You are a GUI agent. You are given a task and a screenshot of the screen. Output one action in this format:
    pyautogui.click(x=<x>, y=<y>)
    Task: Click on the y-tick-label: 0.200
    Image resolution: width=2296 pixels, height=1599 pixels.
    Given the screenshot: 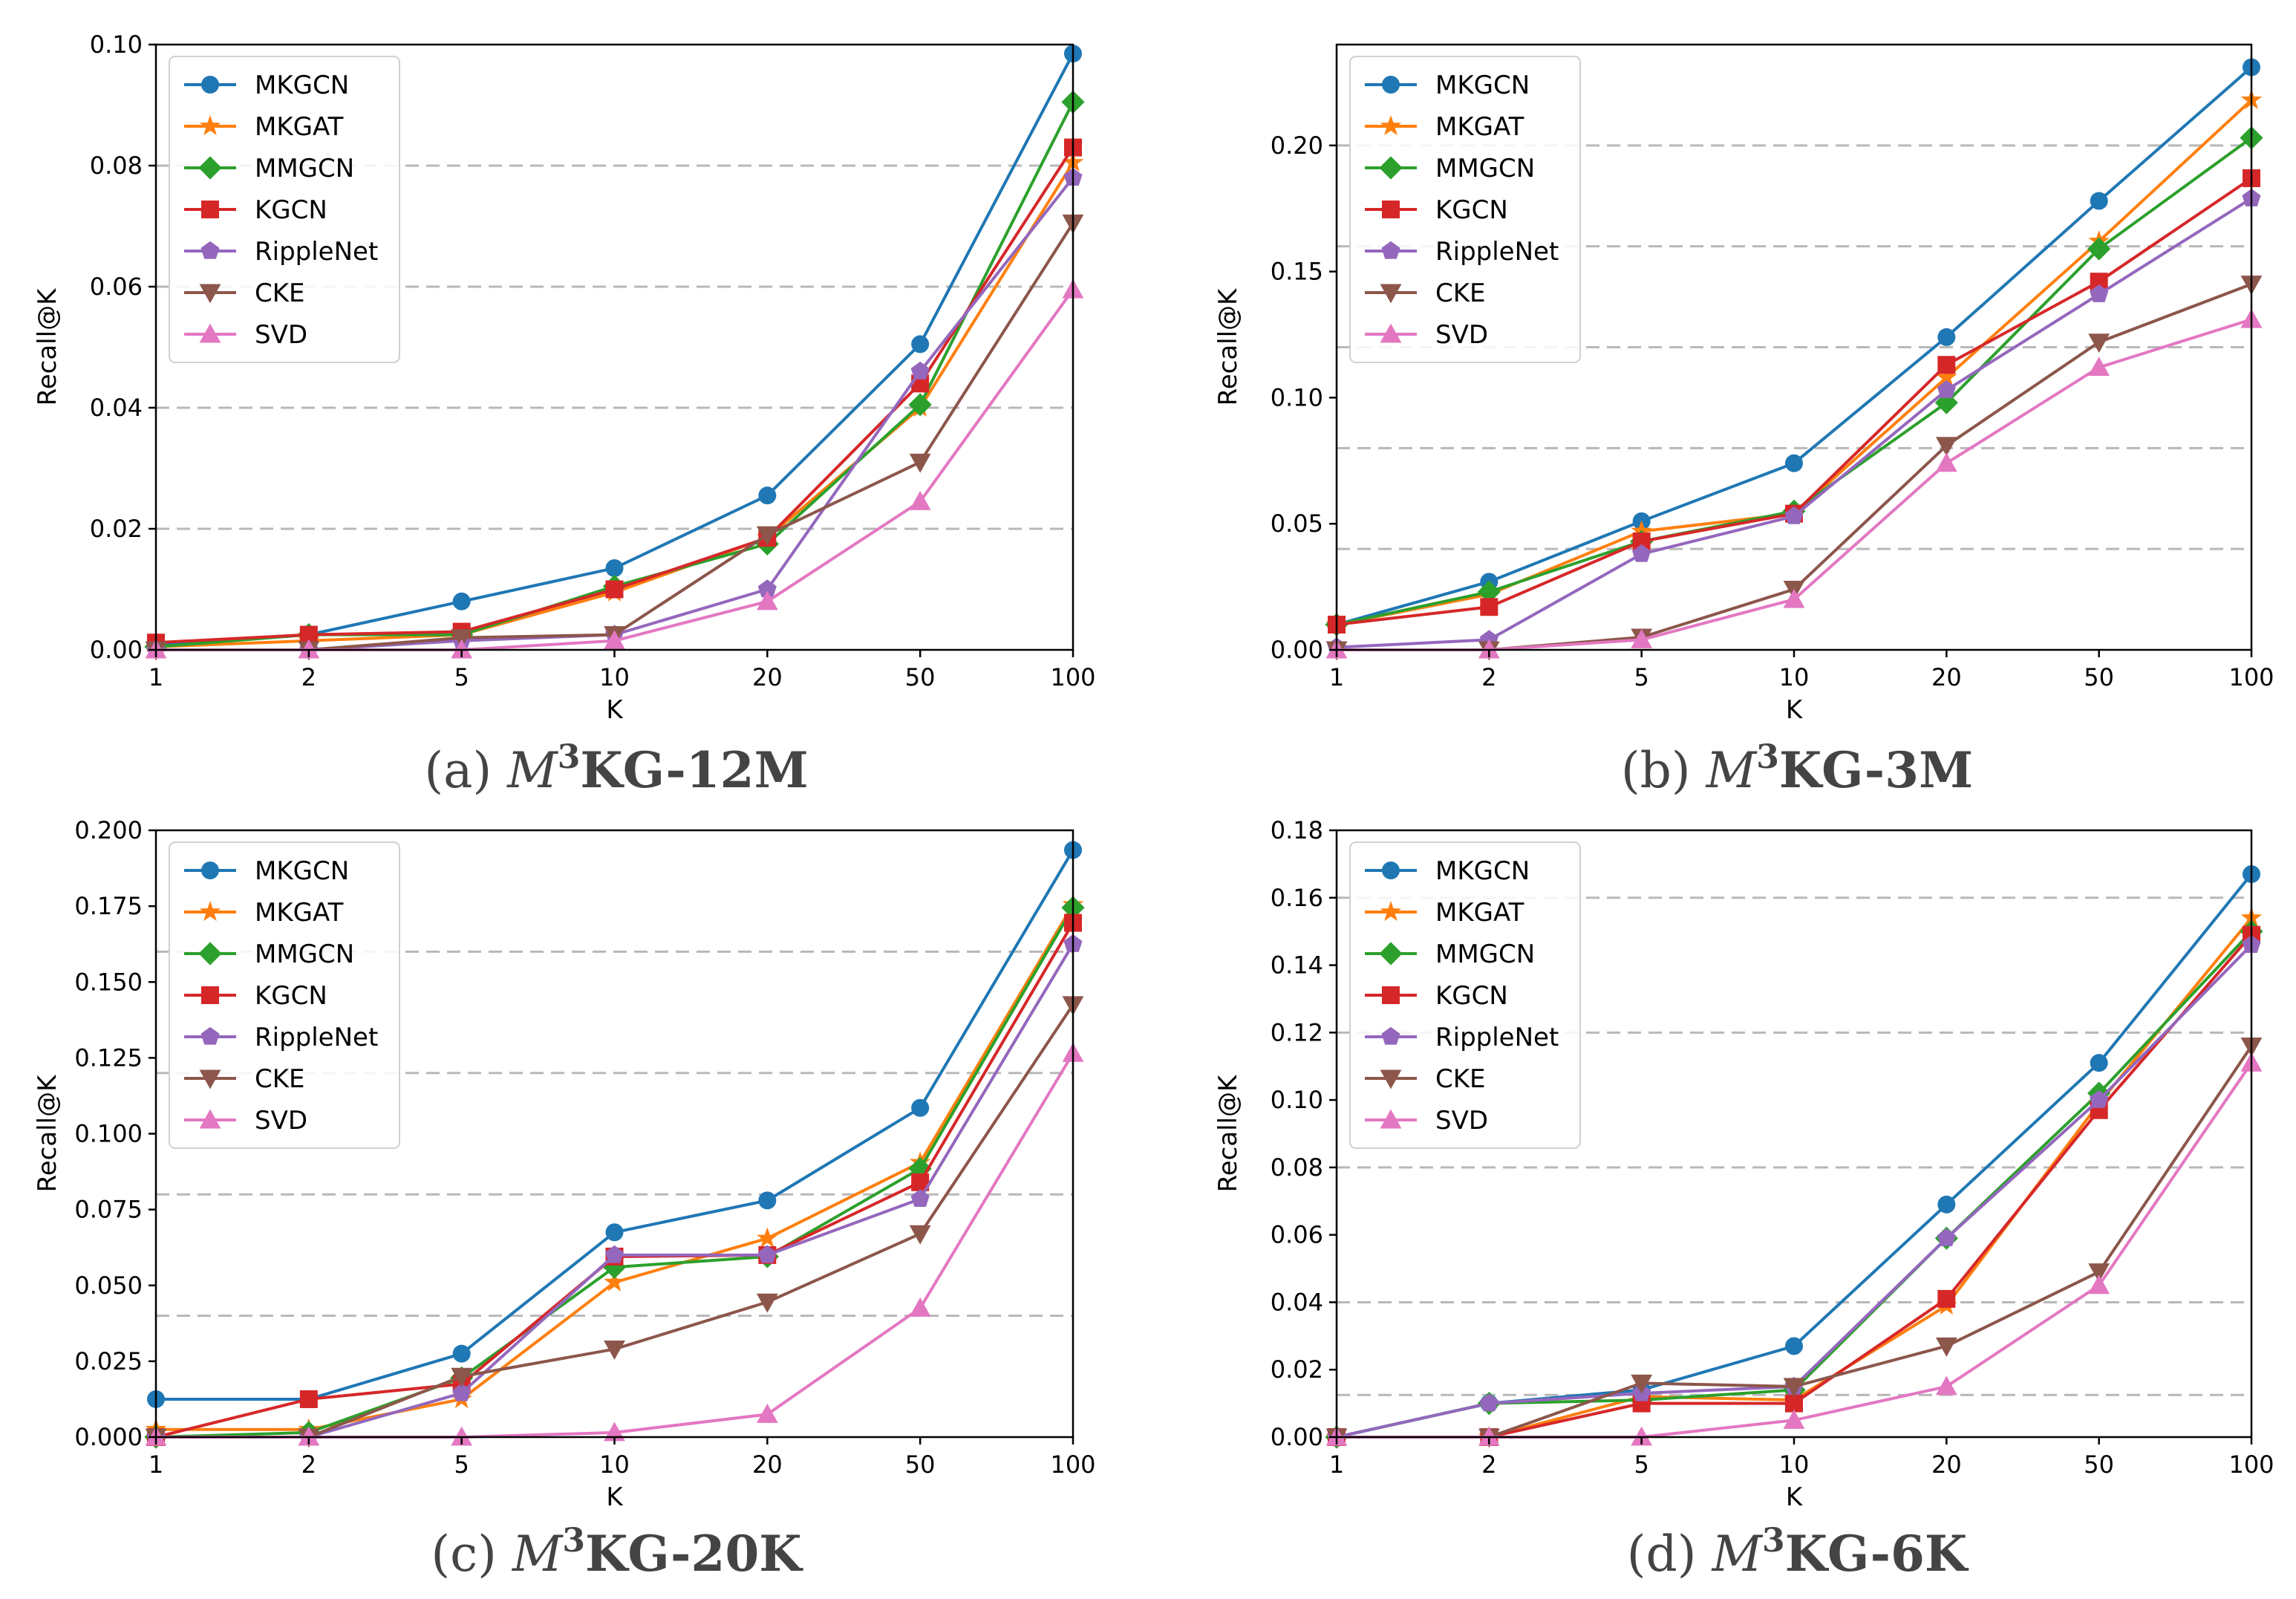 What is the action you would take?
    pyautogui.click(x=108, y=830)
    